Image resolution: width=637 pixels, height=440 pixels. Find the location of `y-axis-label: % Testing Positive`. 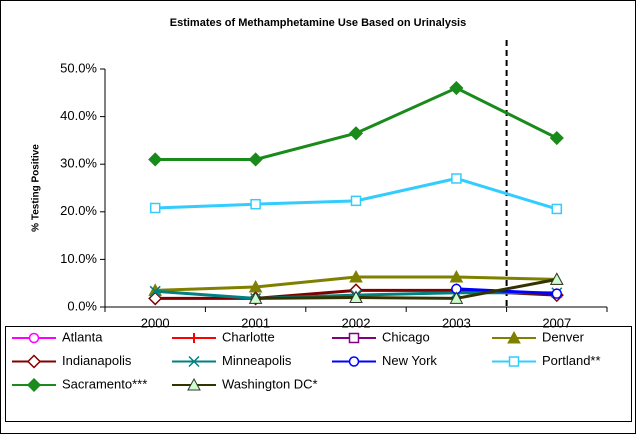

y-axis-label: % Testing Positive is located at coordinates (36, 188).